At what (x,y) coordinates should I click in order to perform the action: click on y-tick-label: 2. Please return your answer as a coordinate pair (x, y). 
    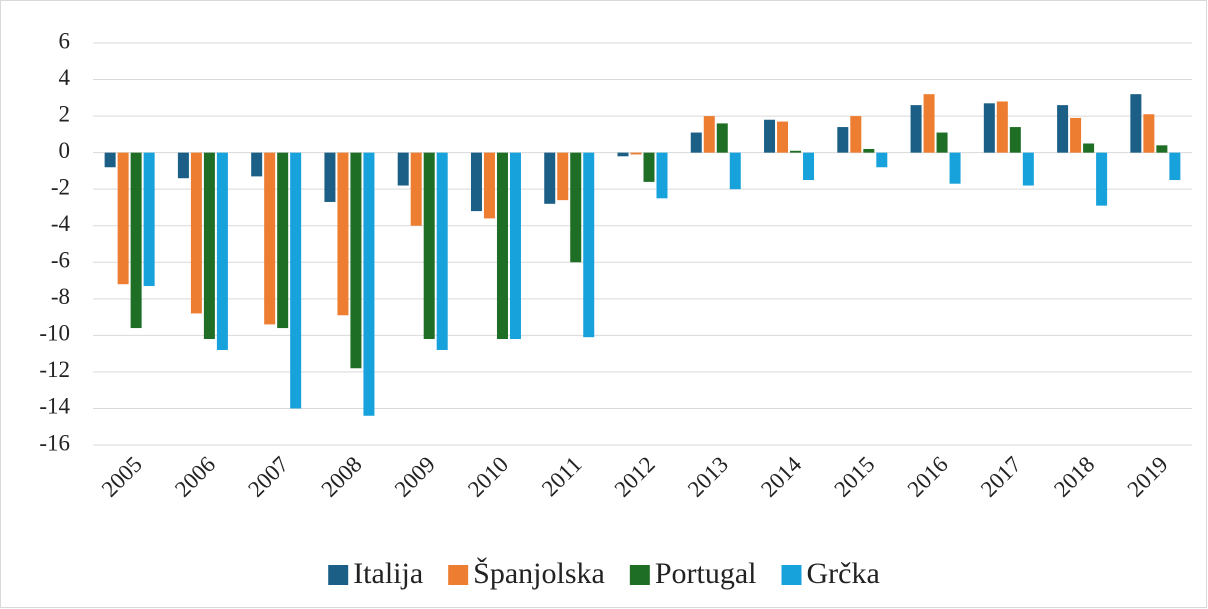
    Looking at the image, I should click on (65, 113).